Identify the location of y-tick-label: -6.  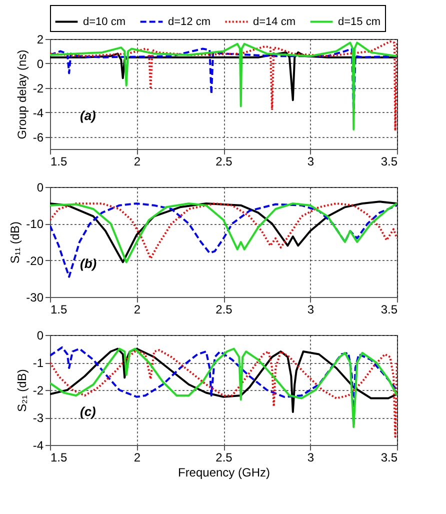
(38, 137).